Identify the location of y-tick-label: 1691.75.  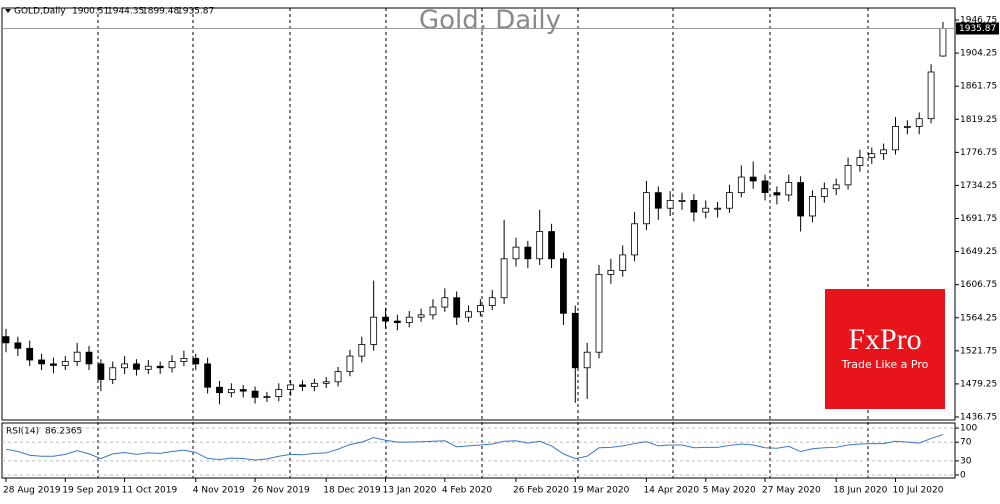
(978, 219).